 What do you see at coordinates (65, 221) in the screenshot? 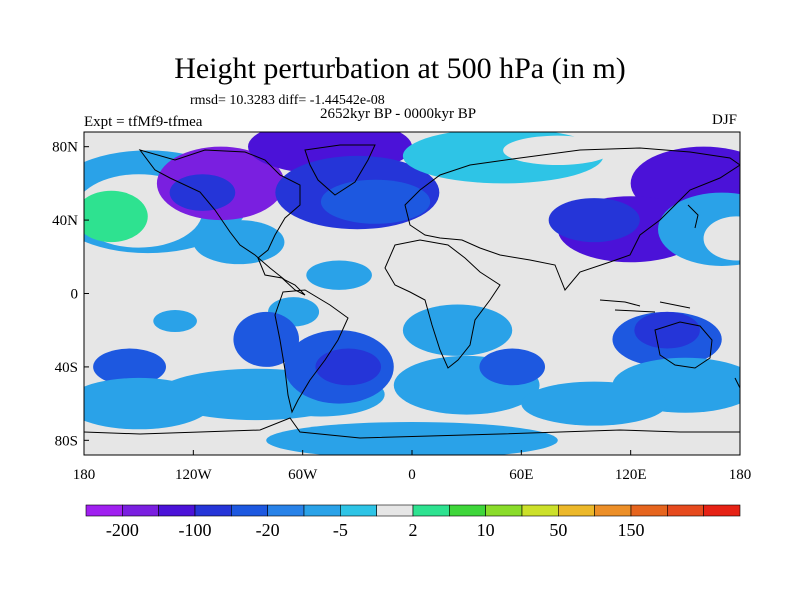
I see `lat-tick-label: 40N` at bounding box center [65, 221].